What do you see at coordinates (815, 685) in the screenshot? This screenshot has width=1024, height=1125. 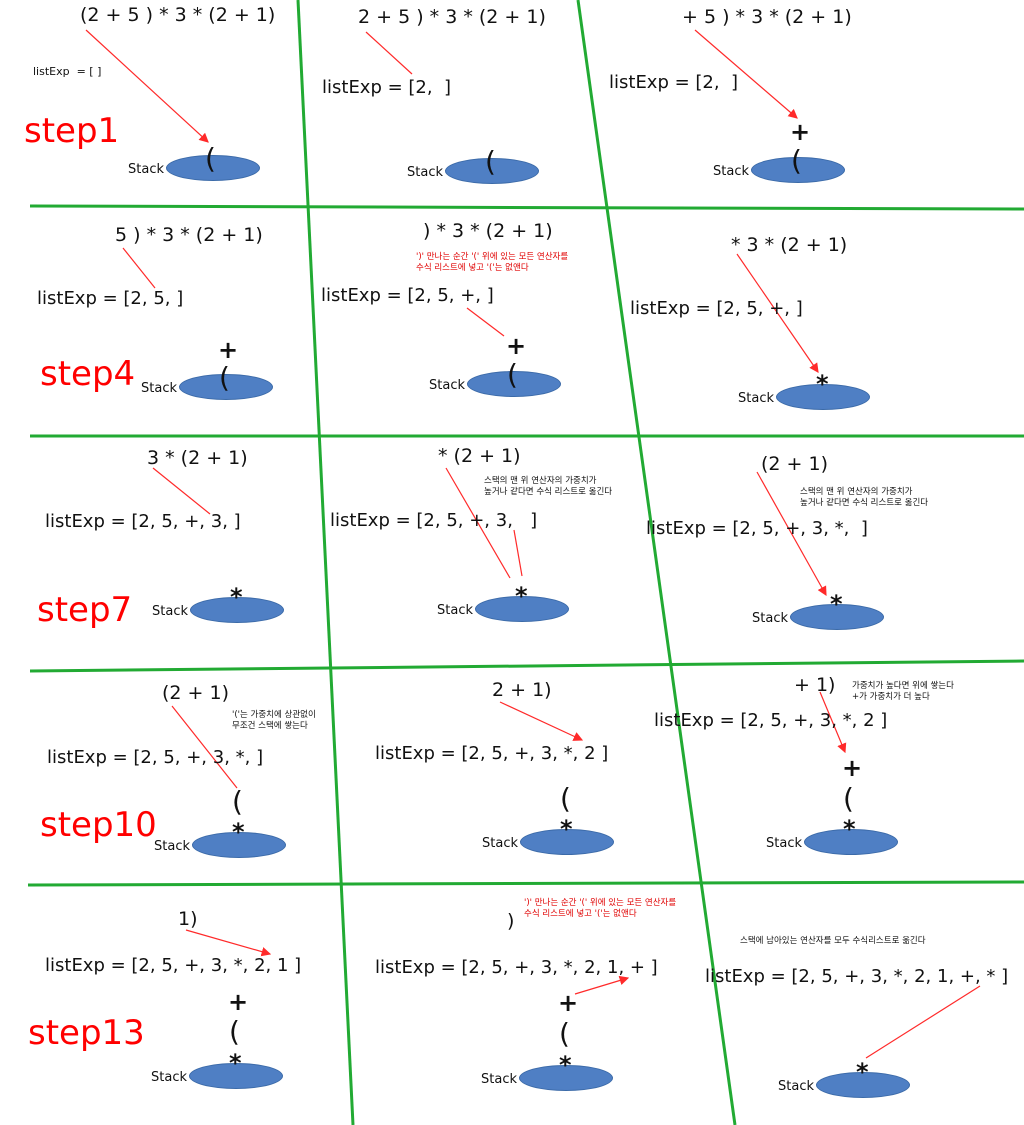 I see `expression-text: + 1)` at bounding box center [815, 685].